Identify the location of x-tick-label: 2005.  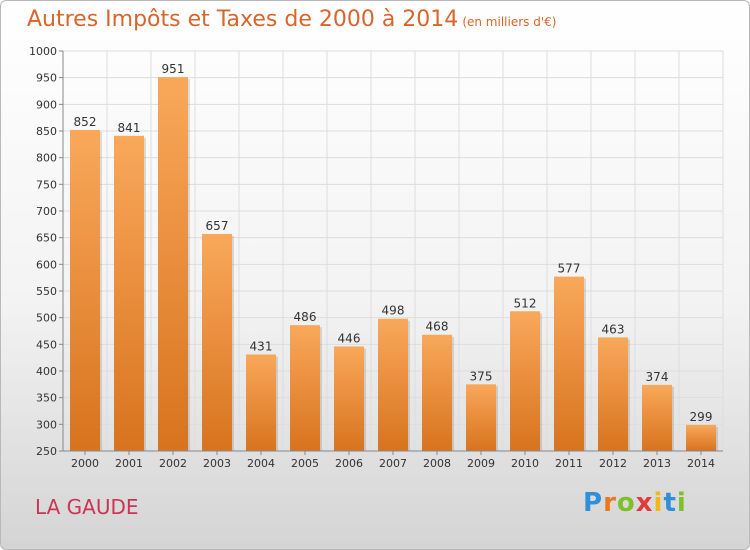
(305, 463).